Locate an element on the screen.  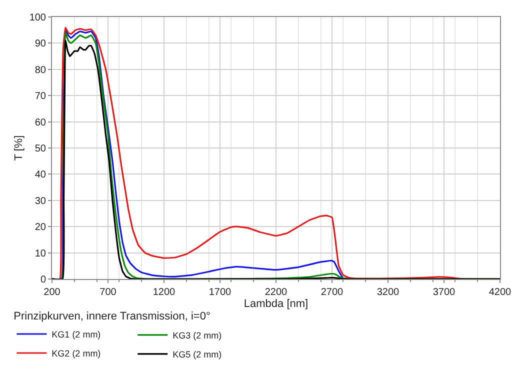
legend-label: KG2 (2 mm) is located at coordinates (76, 353).